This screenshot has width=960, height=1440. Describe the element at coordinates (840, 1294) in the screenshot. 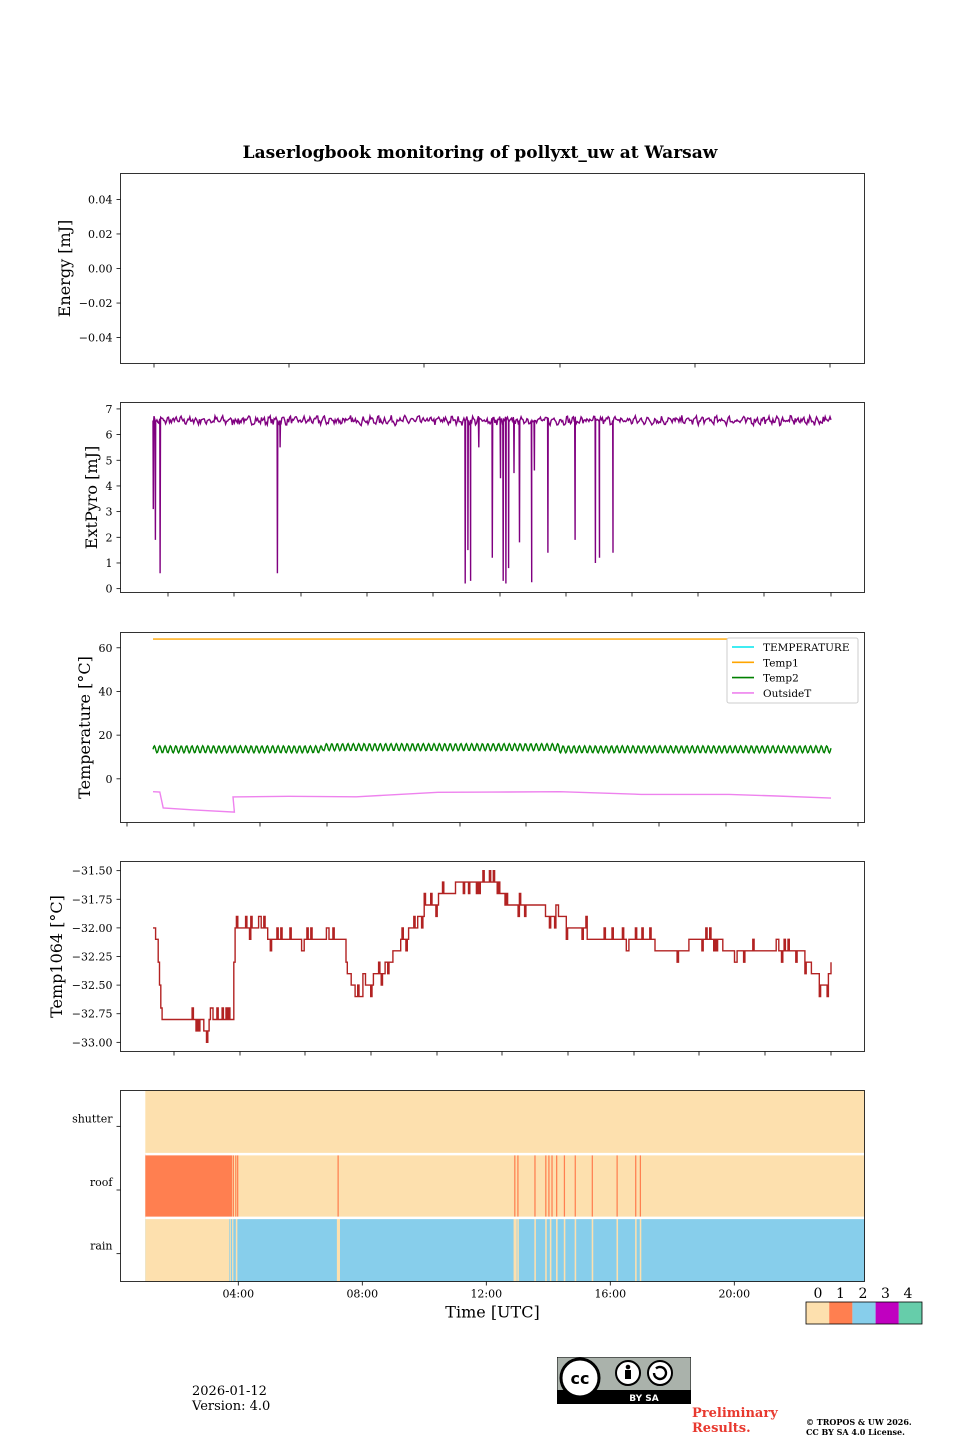

I see `colorbar-label: 1` at that location.